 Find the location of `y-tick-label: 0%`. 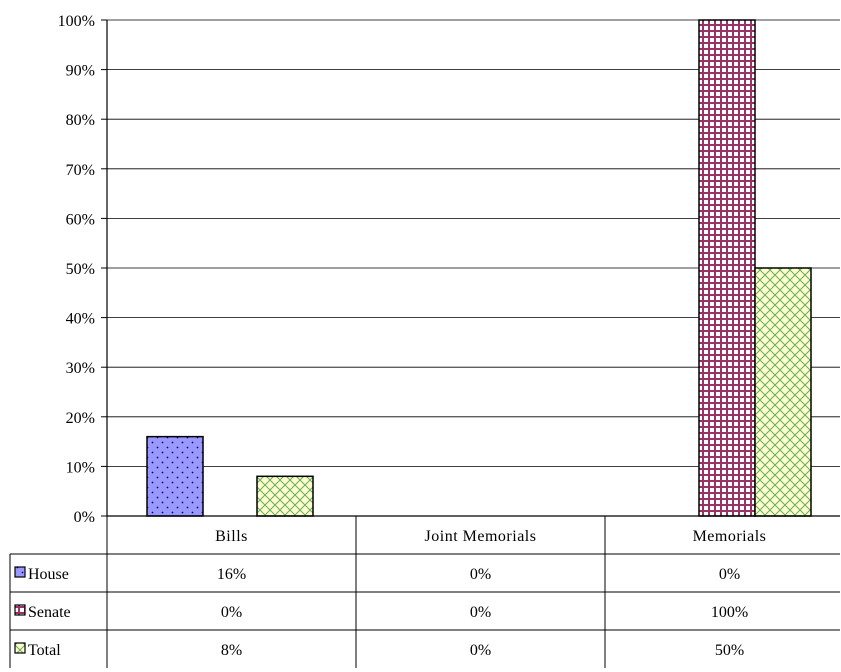

y-tick-label: 0% is located at coordinates (84, 517).